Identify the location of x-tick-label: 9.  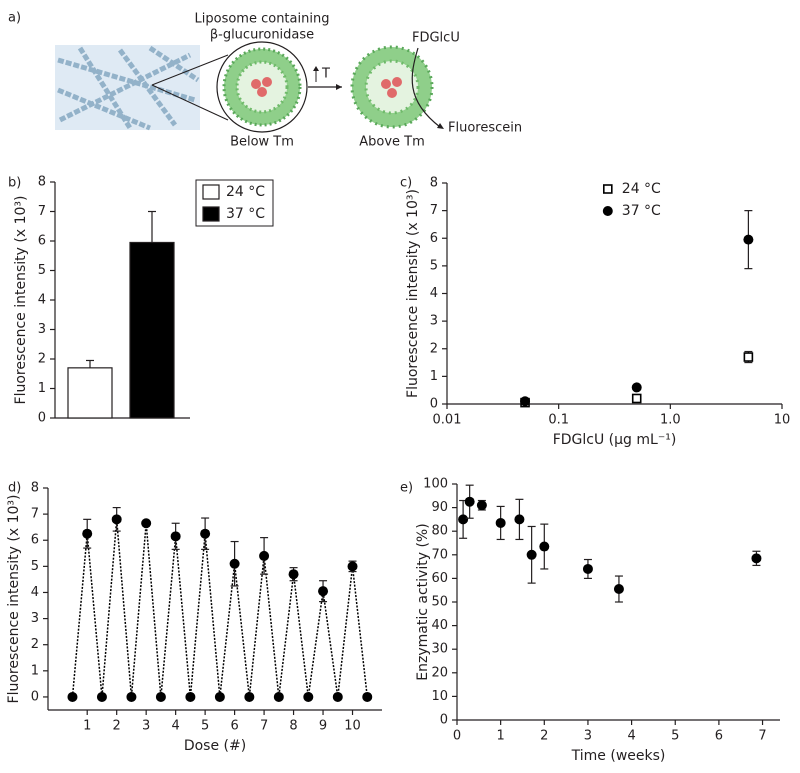
(323, 726).